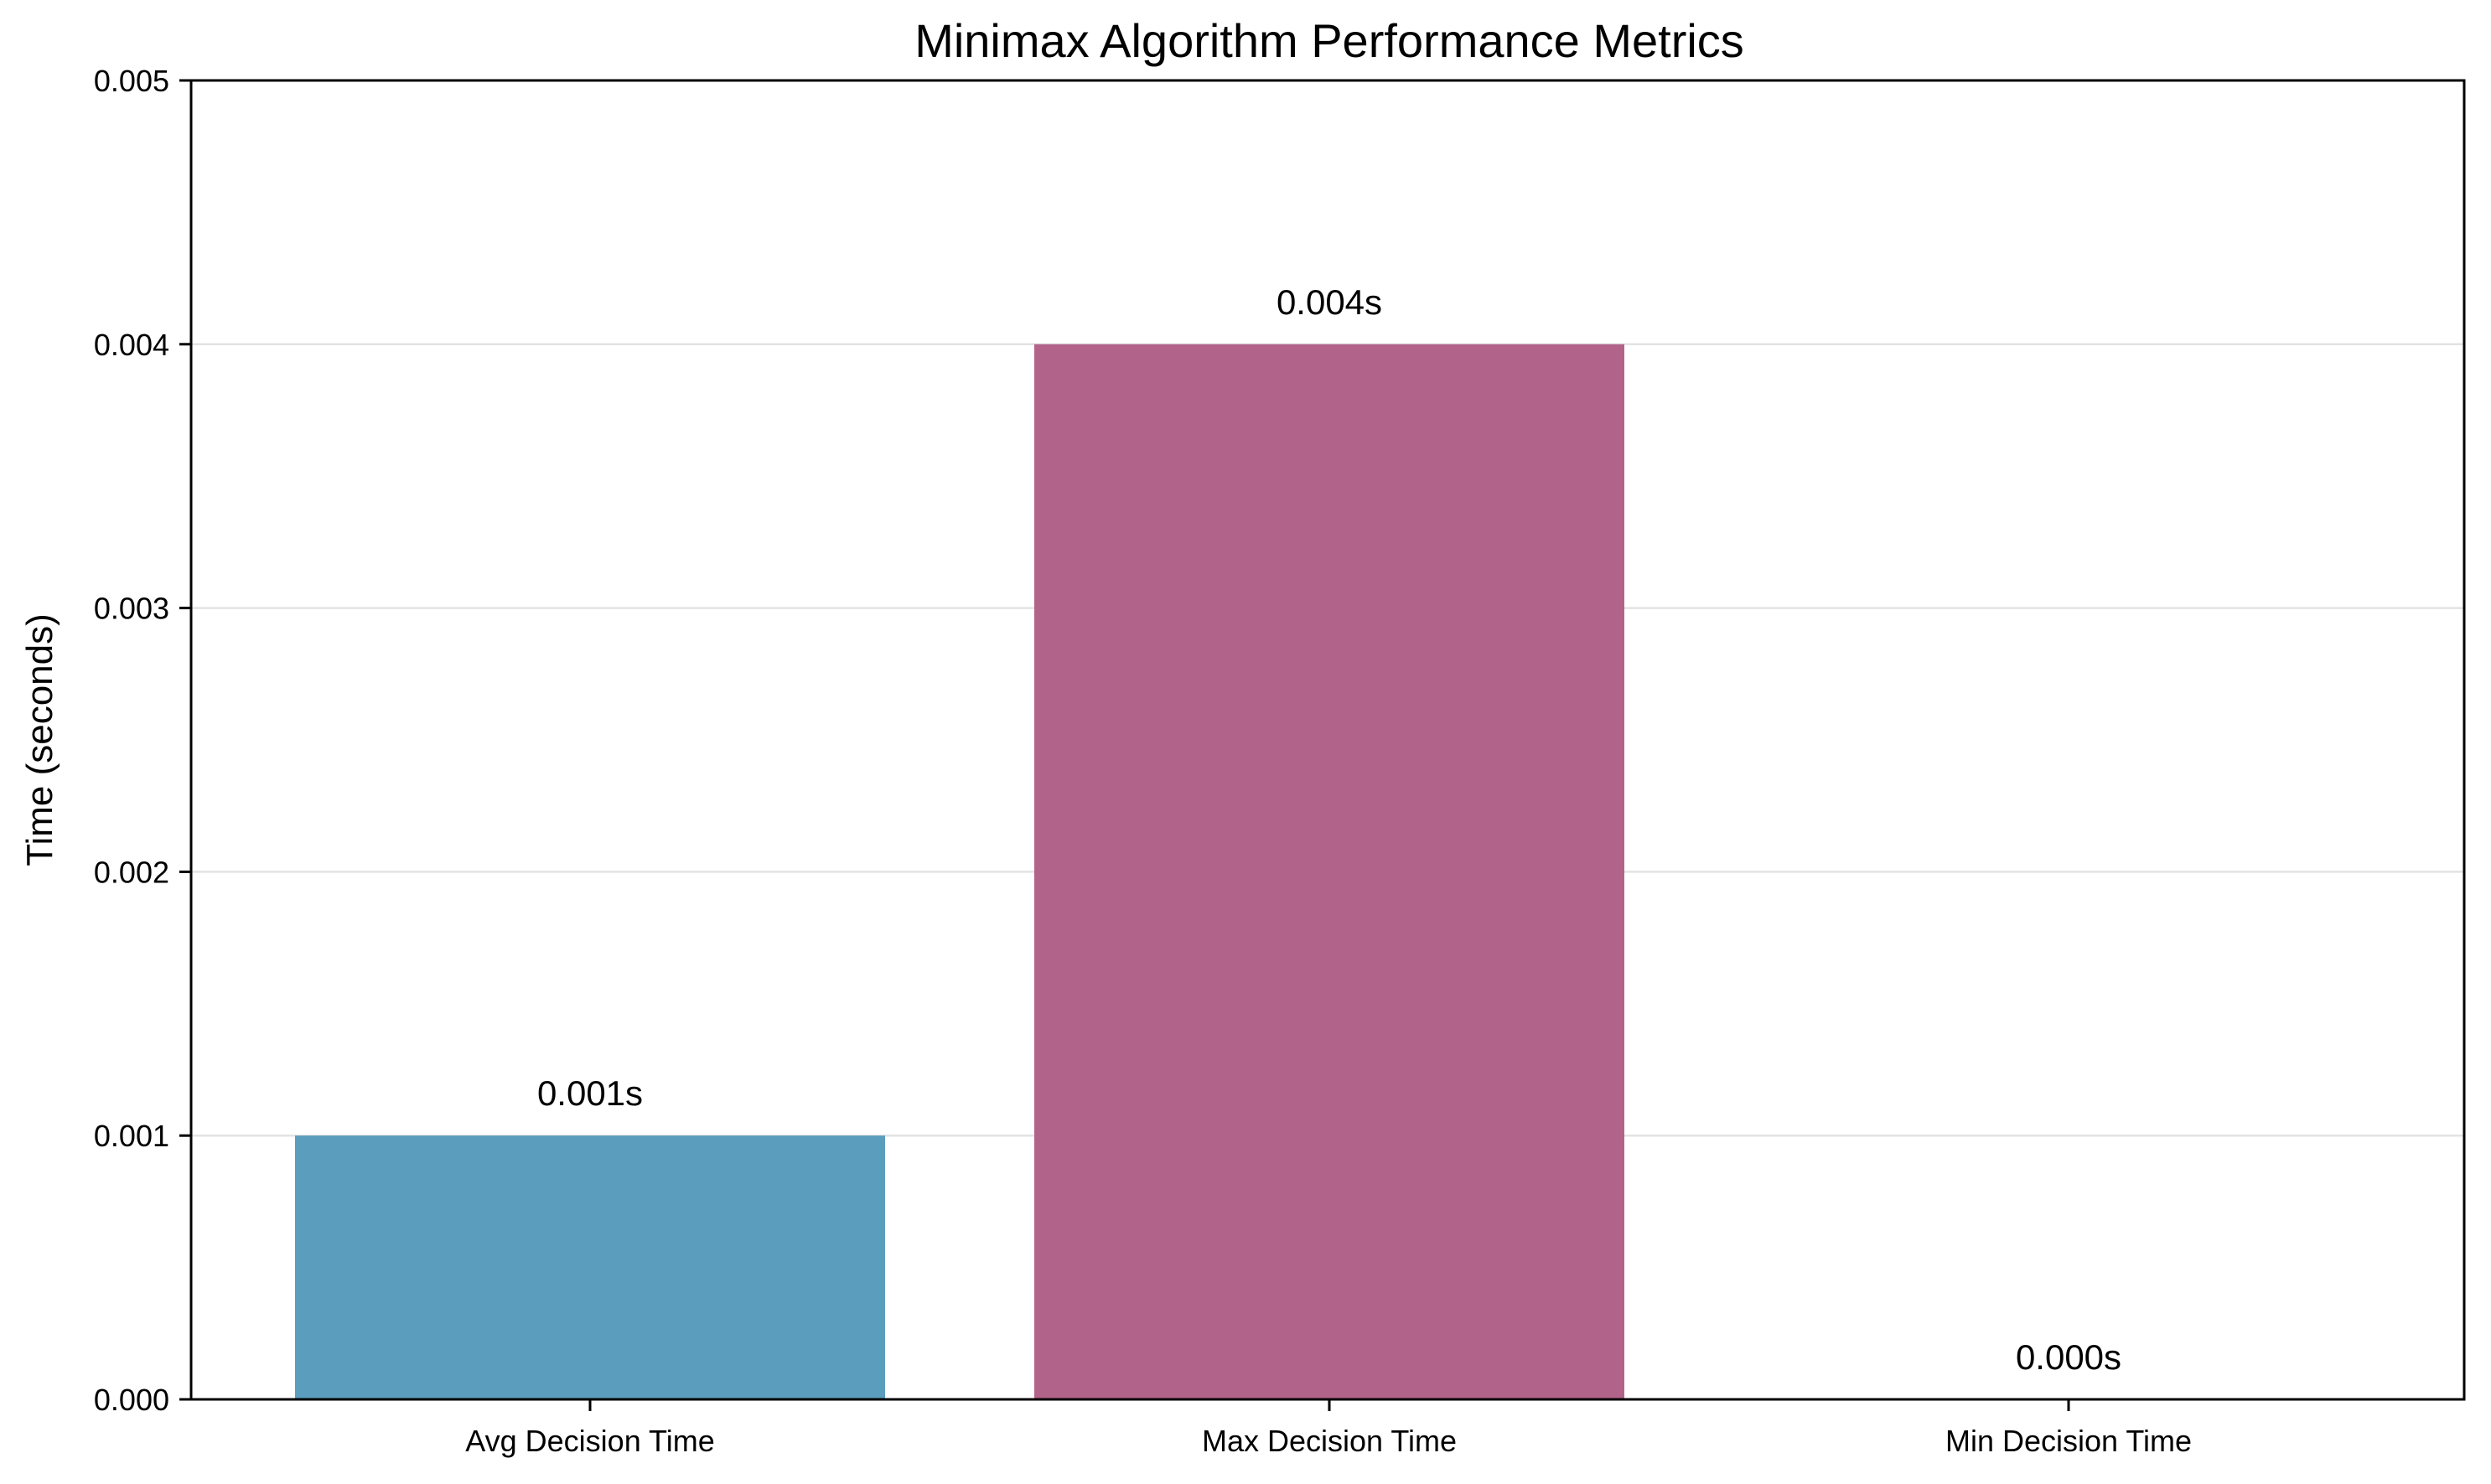  Describe the element at coordinates (590, 1093) in the screenshot. I see `bar-value-label: 0.001s` at that location.